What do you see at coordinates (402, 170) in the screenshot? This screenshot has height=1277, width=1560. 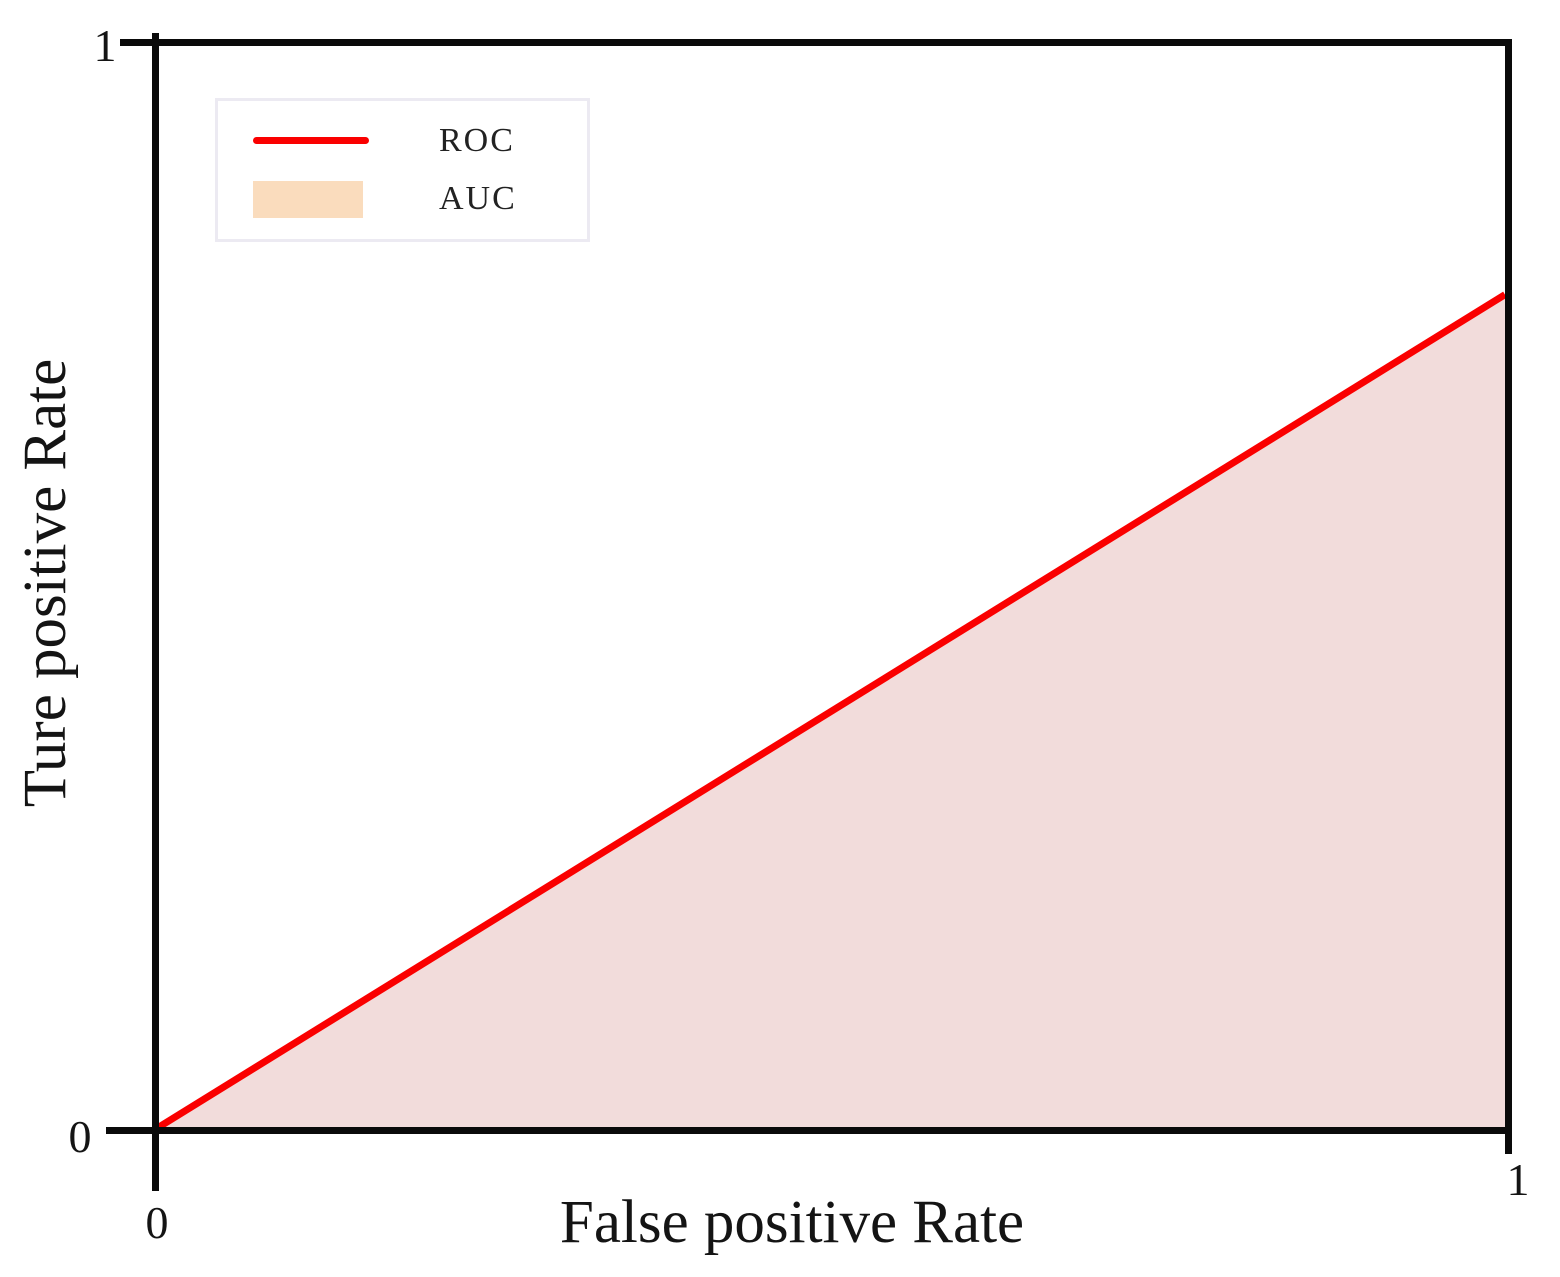 I see `legend: ROC AUC` at bounding box center [402, 170].